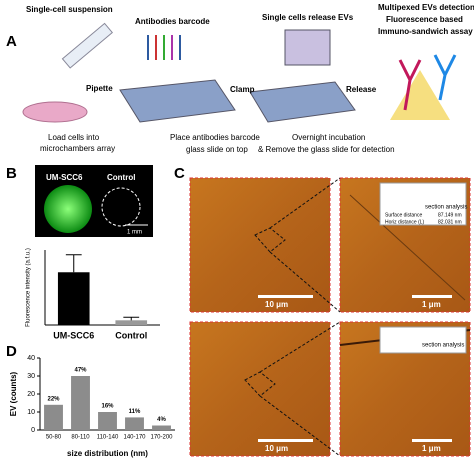 The width and height of the screenshot is (474, 474). Describe the element at coordinates (77, 148) in the screenshot. I see `caption: microchambers array` at that location.